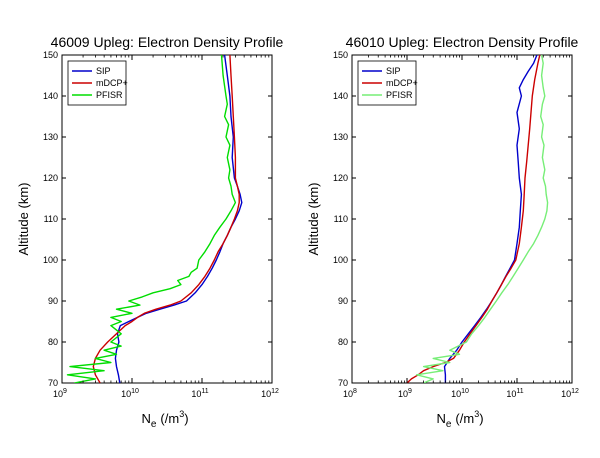  I want to click on series-line-sip, so click(490, 219).